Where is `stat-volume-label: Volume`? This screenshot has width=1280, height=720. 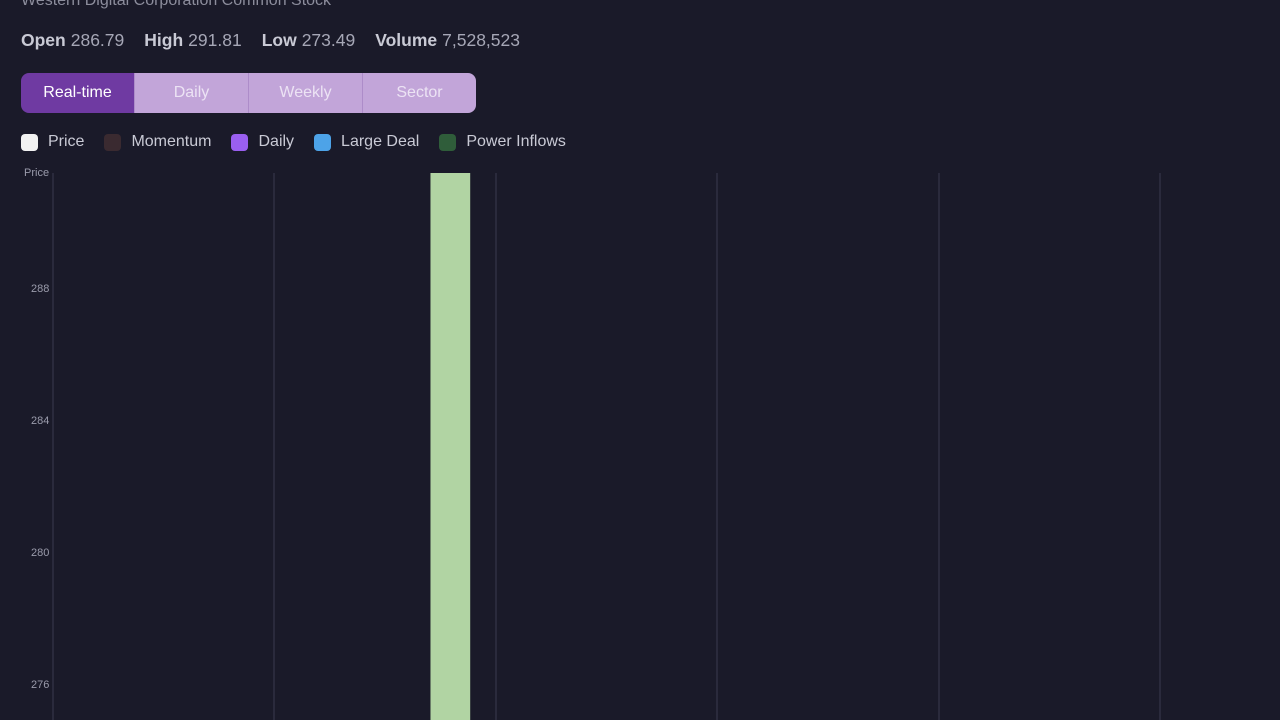
stat-volume-label: Volume is located at coordinates (406, 40).